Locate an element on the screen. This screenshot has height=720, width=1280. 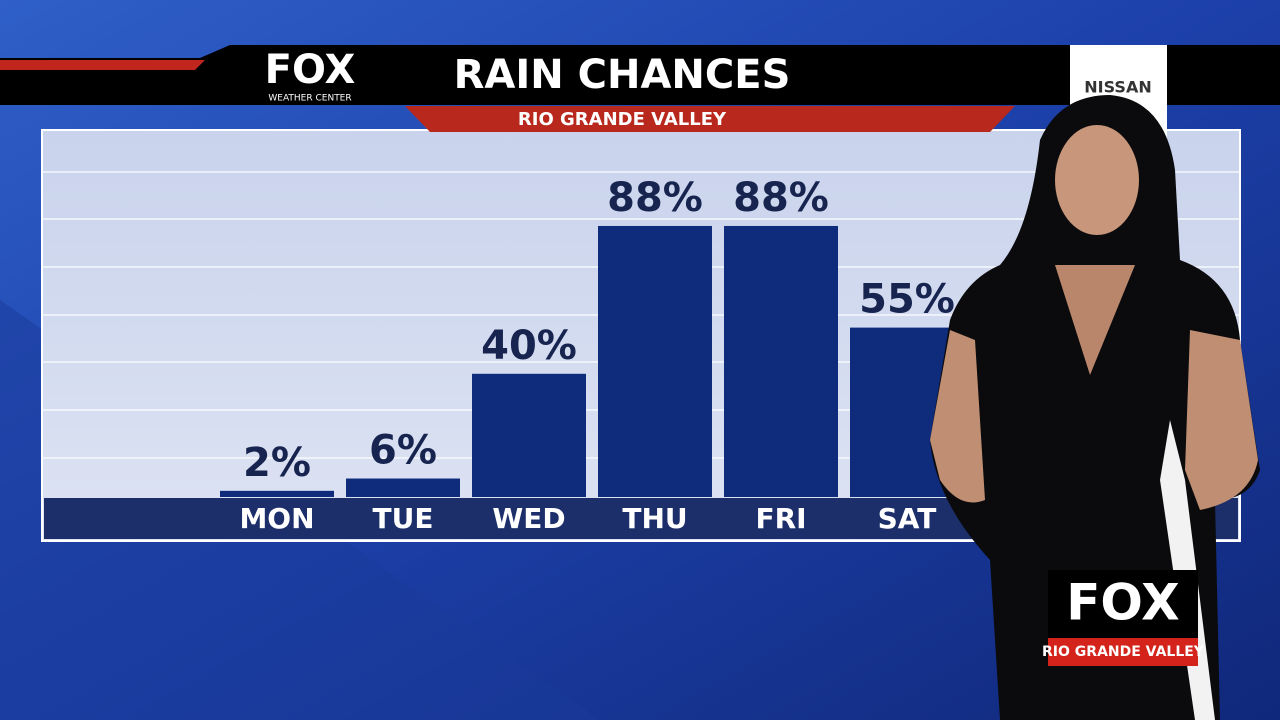
value-label: 6% is located at coordinates (403, 451).